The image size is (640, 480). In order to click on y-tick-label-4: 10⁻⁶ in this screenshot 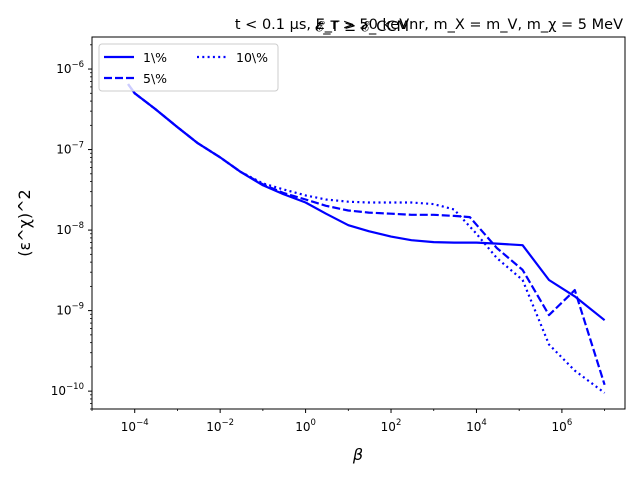, I will do `click(70, 68)`.